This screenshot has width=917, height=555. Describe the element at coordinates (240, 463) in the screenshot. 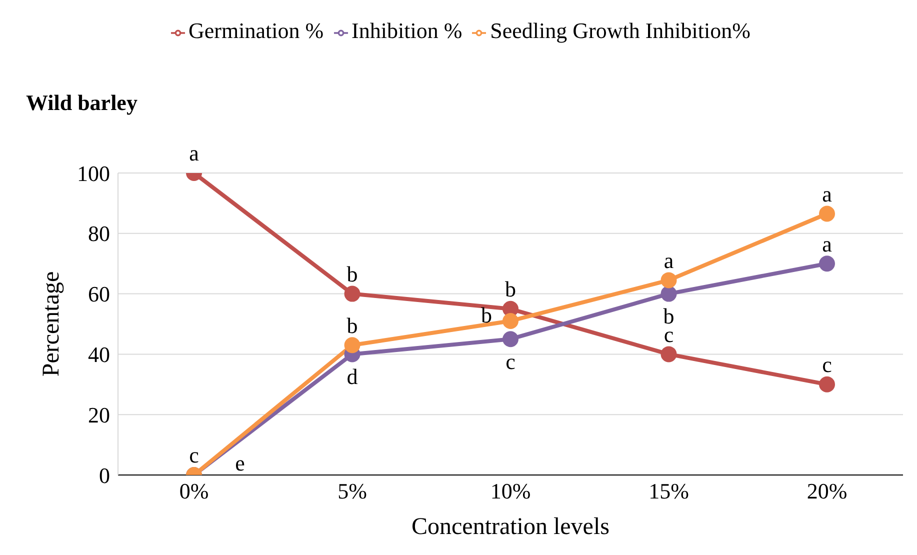

I see `annotation: e` at that location.